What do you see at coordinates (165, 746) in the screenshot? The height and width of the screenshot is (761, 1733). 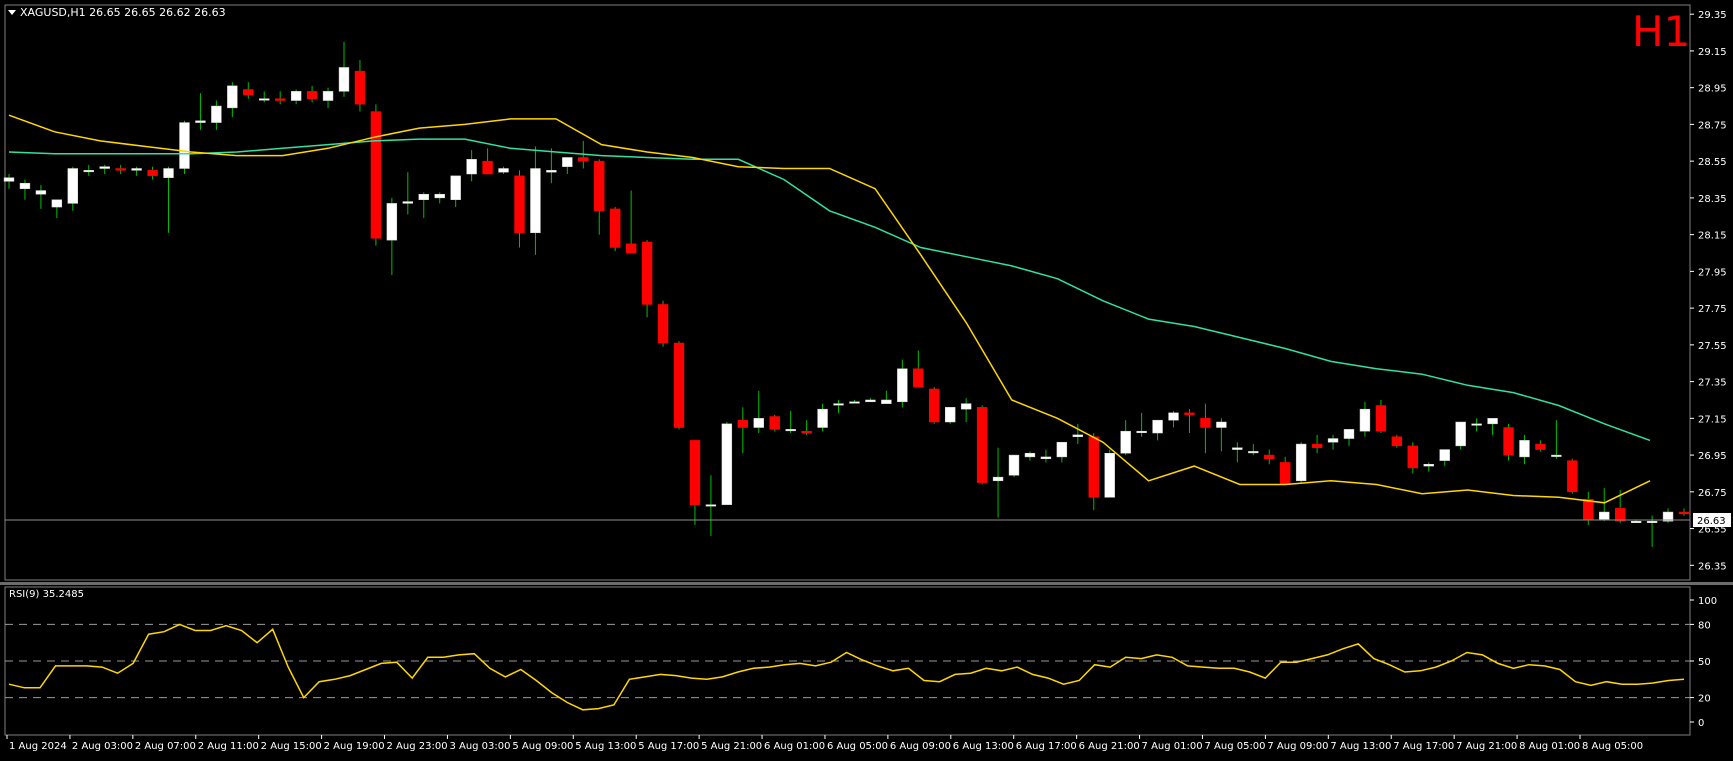 I see `time-tick-label: 2 Aug 07:00` at bounding box center [165, 746].